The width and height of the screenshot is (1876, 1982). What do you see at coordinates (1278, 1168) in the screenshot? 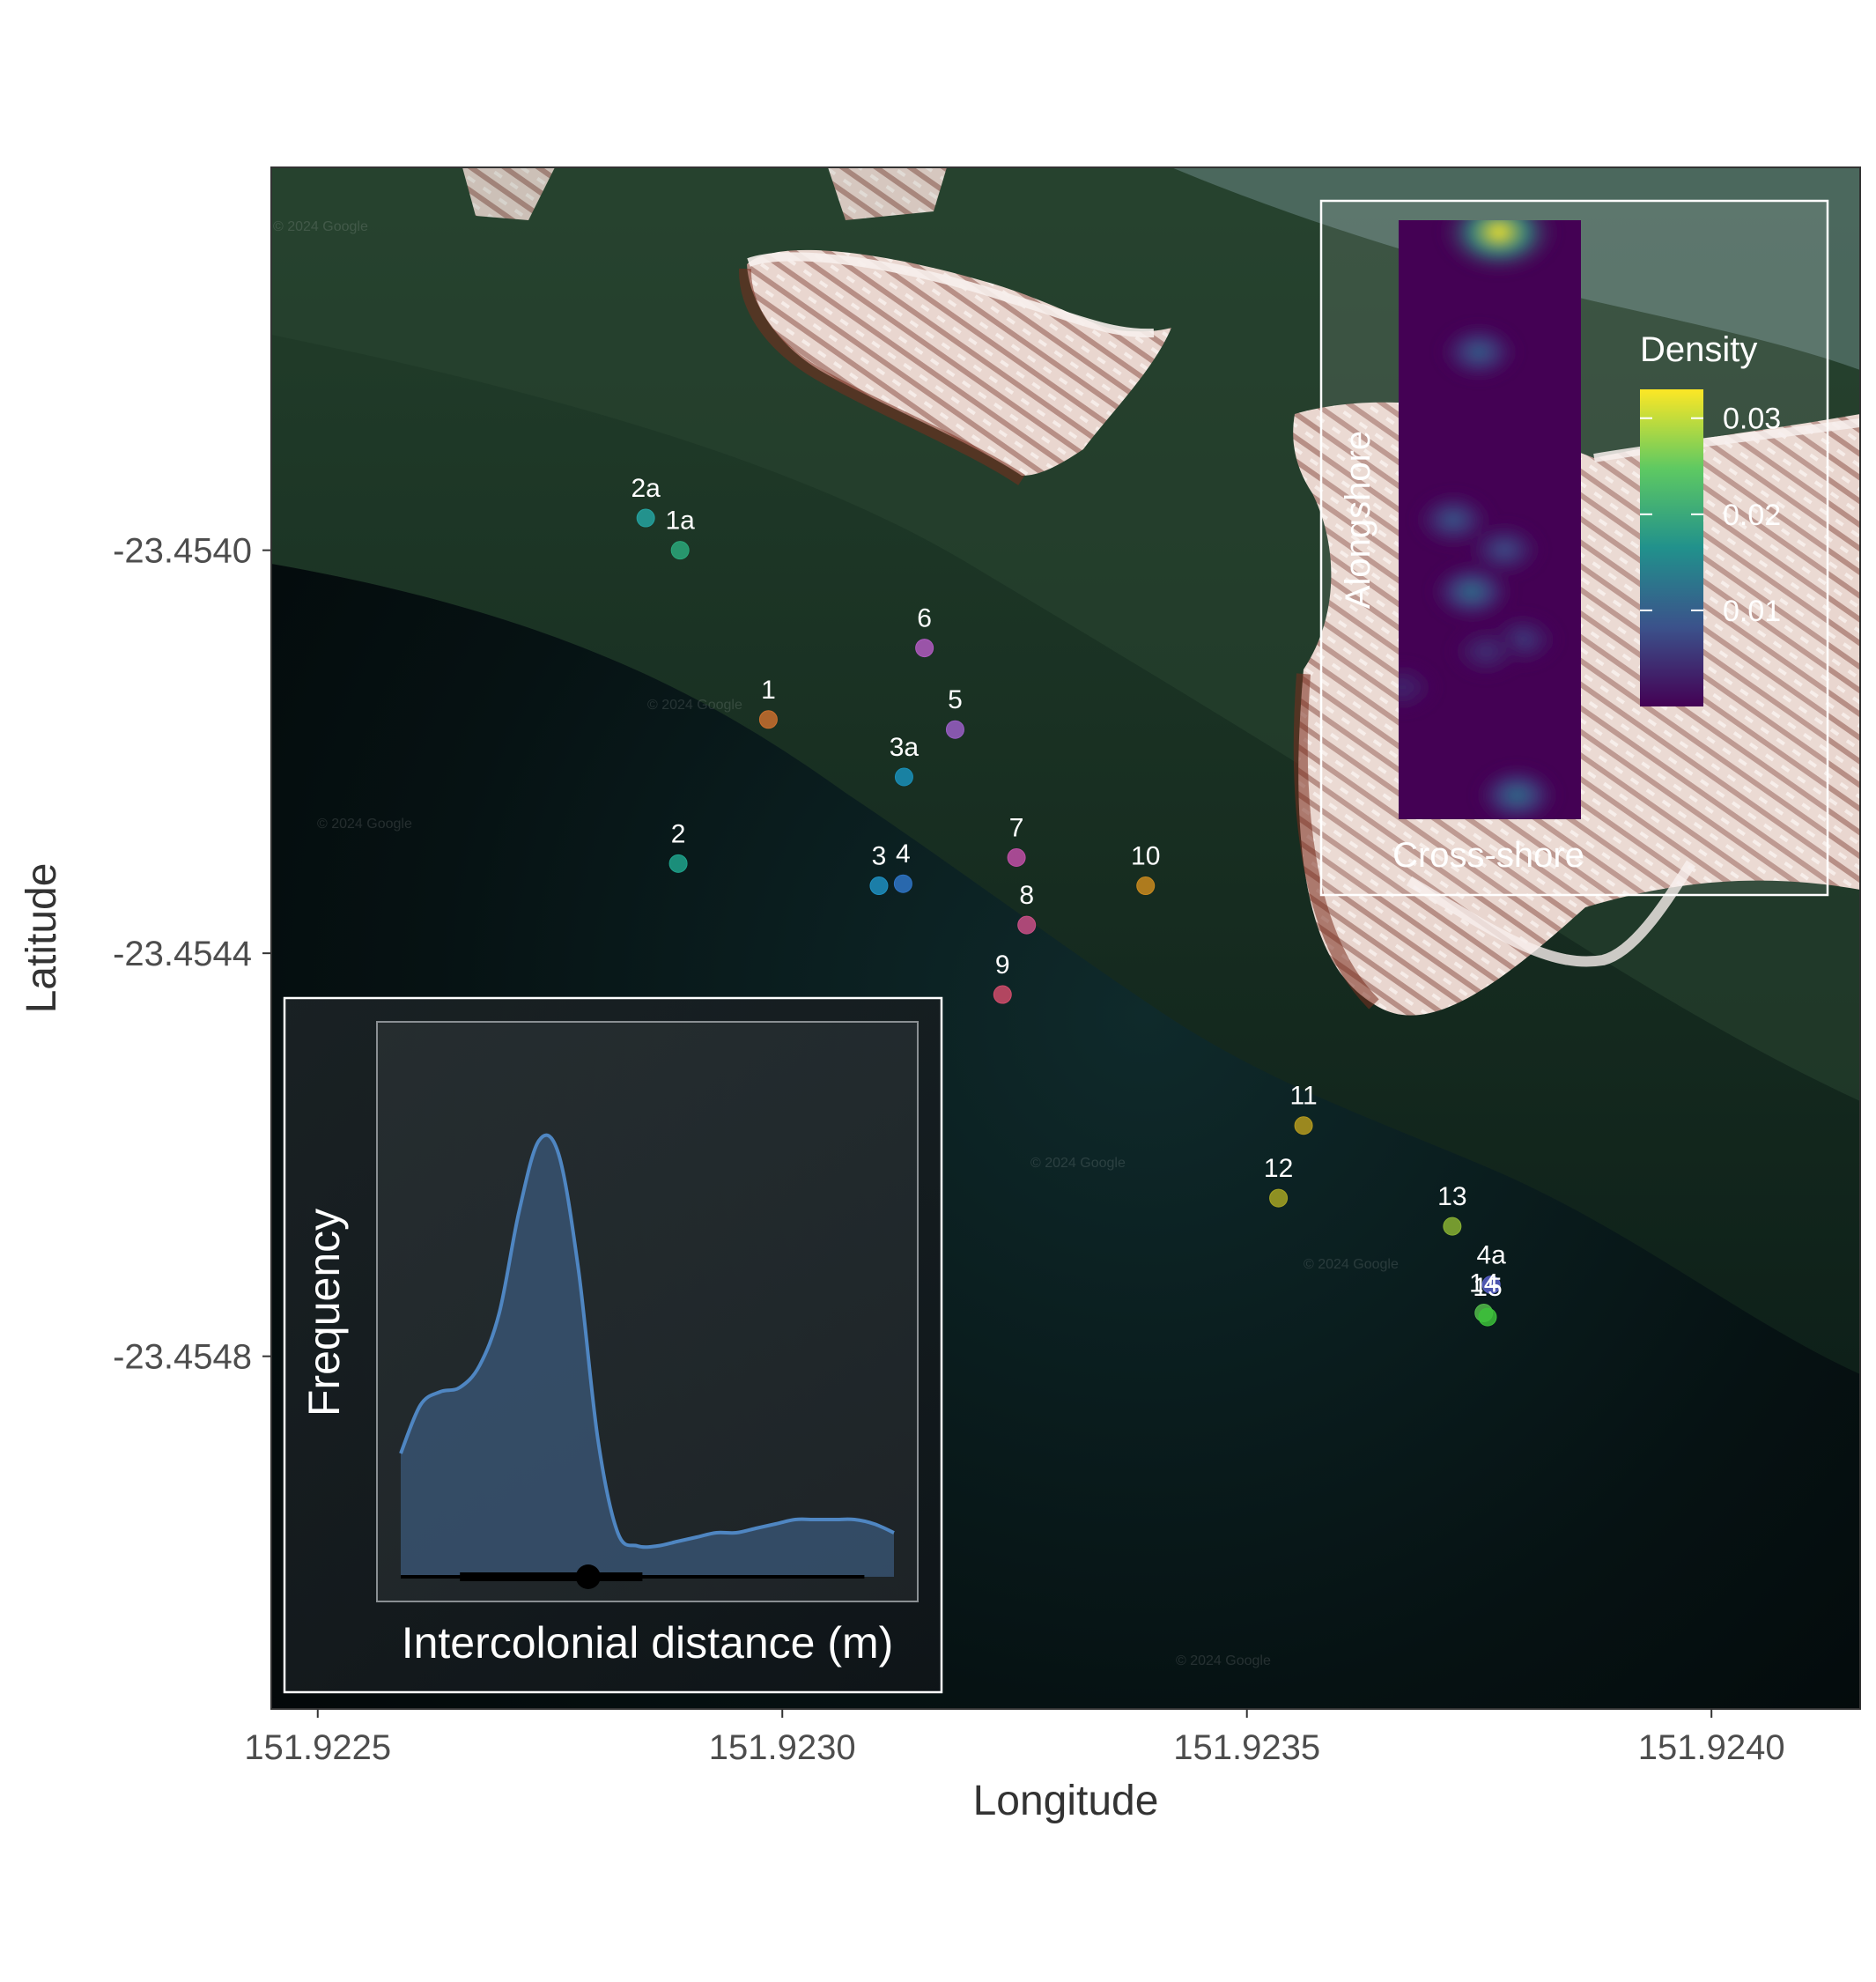
I see `colony-label: 12` at bounding box center [1278, 1168].